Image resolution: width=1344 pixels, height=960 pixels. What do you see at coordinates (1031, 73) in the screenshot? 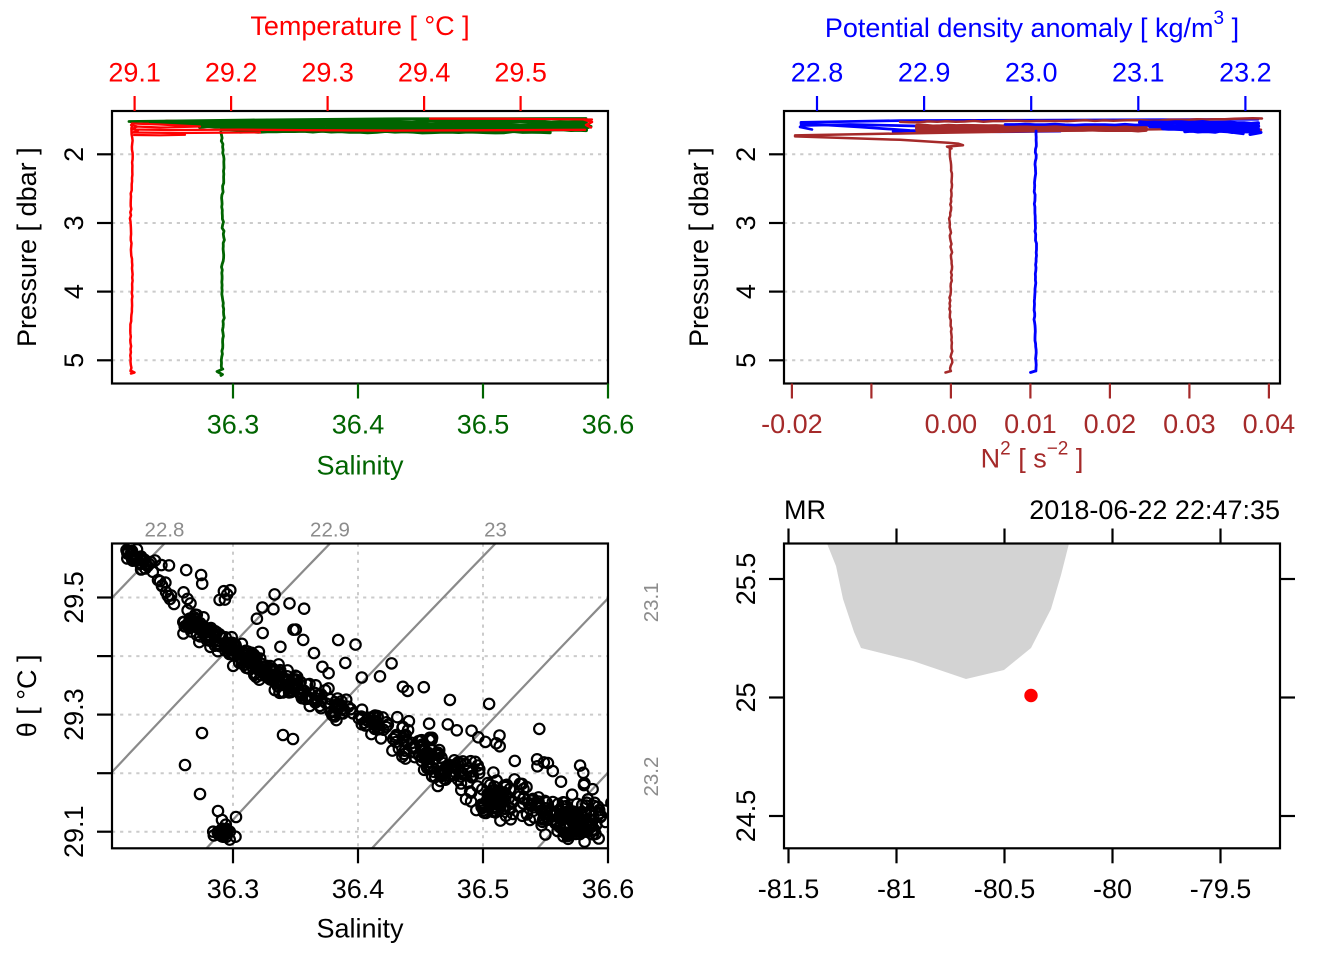
I see `svg-text: 23.0` at bounding box center [1031, 73].